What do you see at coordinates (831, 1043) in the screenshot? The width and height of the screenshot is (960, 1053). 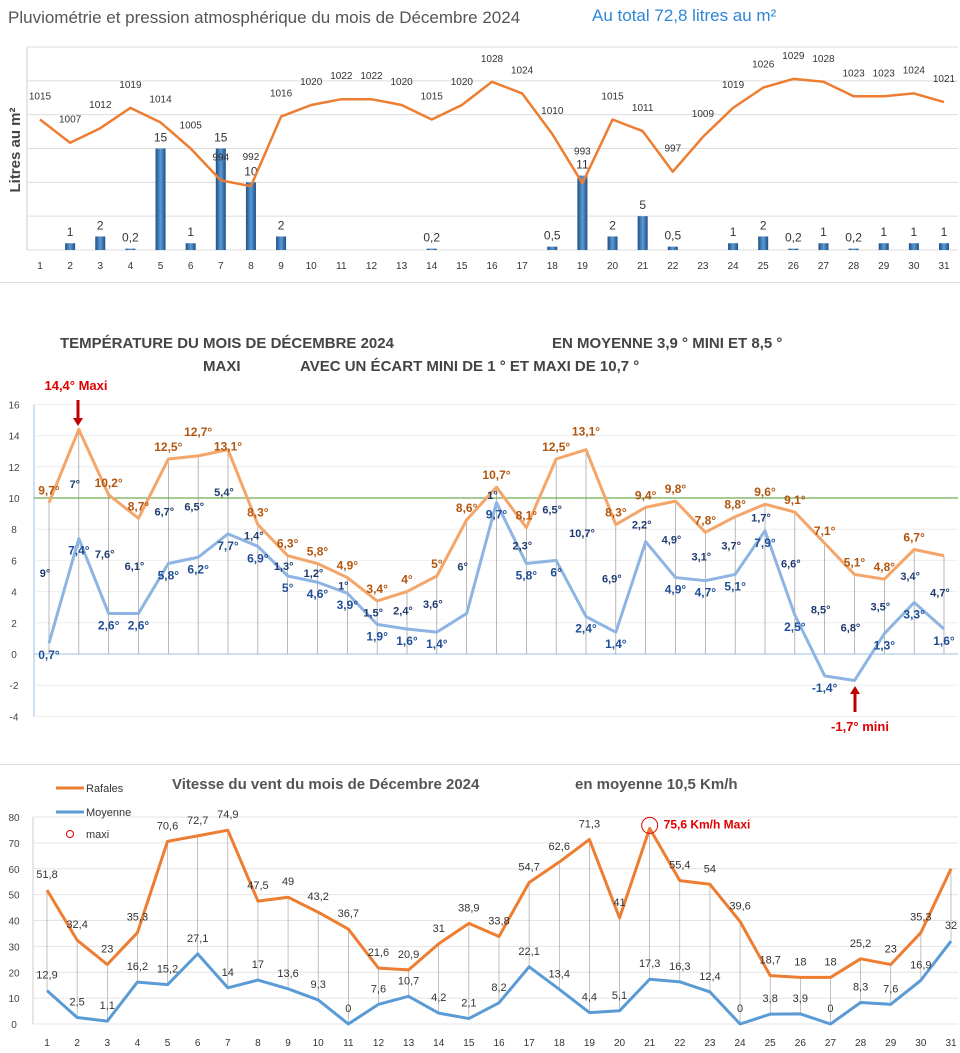 I see `x-tick-label: 27` at bounding box center [831, 1043].